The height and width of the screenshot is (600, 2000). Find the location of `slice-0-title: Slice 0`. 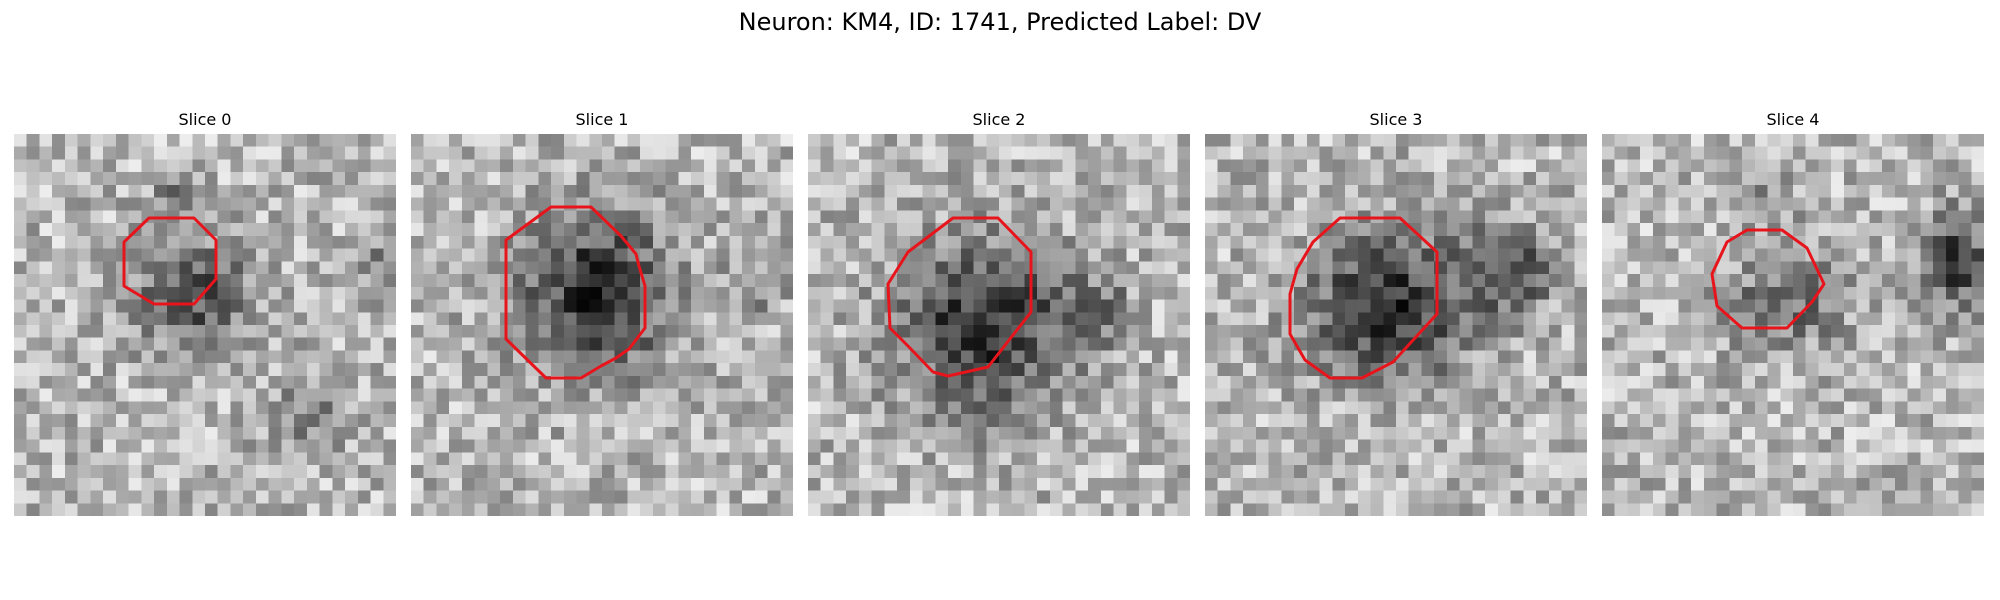

slice-0-title: Slice 0 is located at coordinates (205, 119).